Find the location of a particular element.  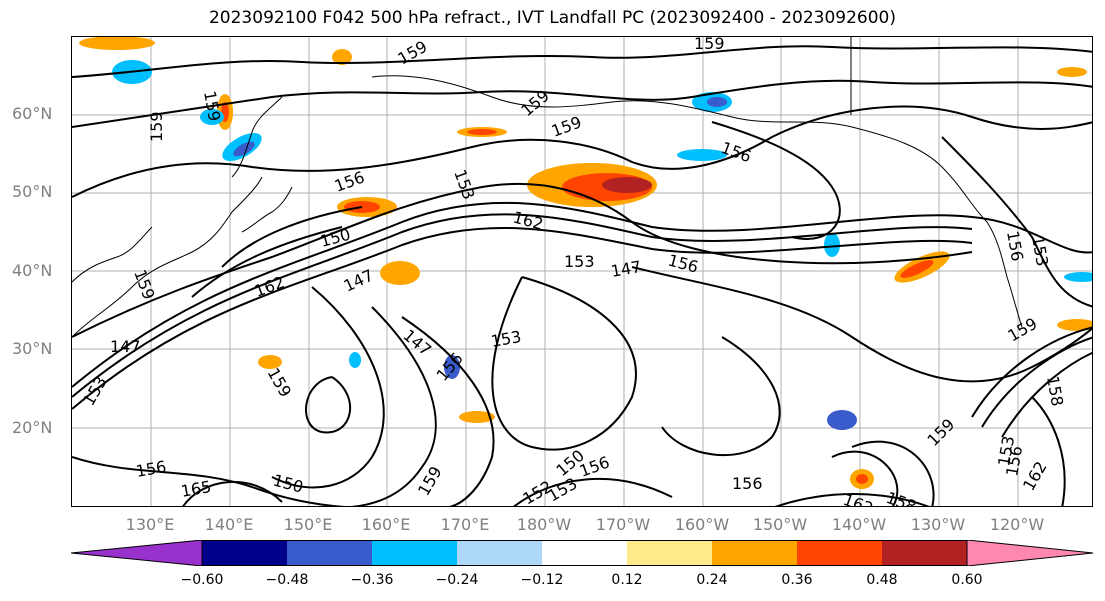

lon-label: 160°E is located at coordinates (386, 524).